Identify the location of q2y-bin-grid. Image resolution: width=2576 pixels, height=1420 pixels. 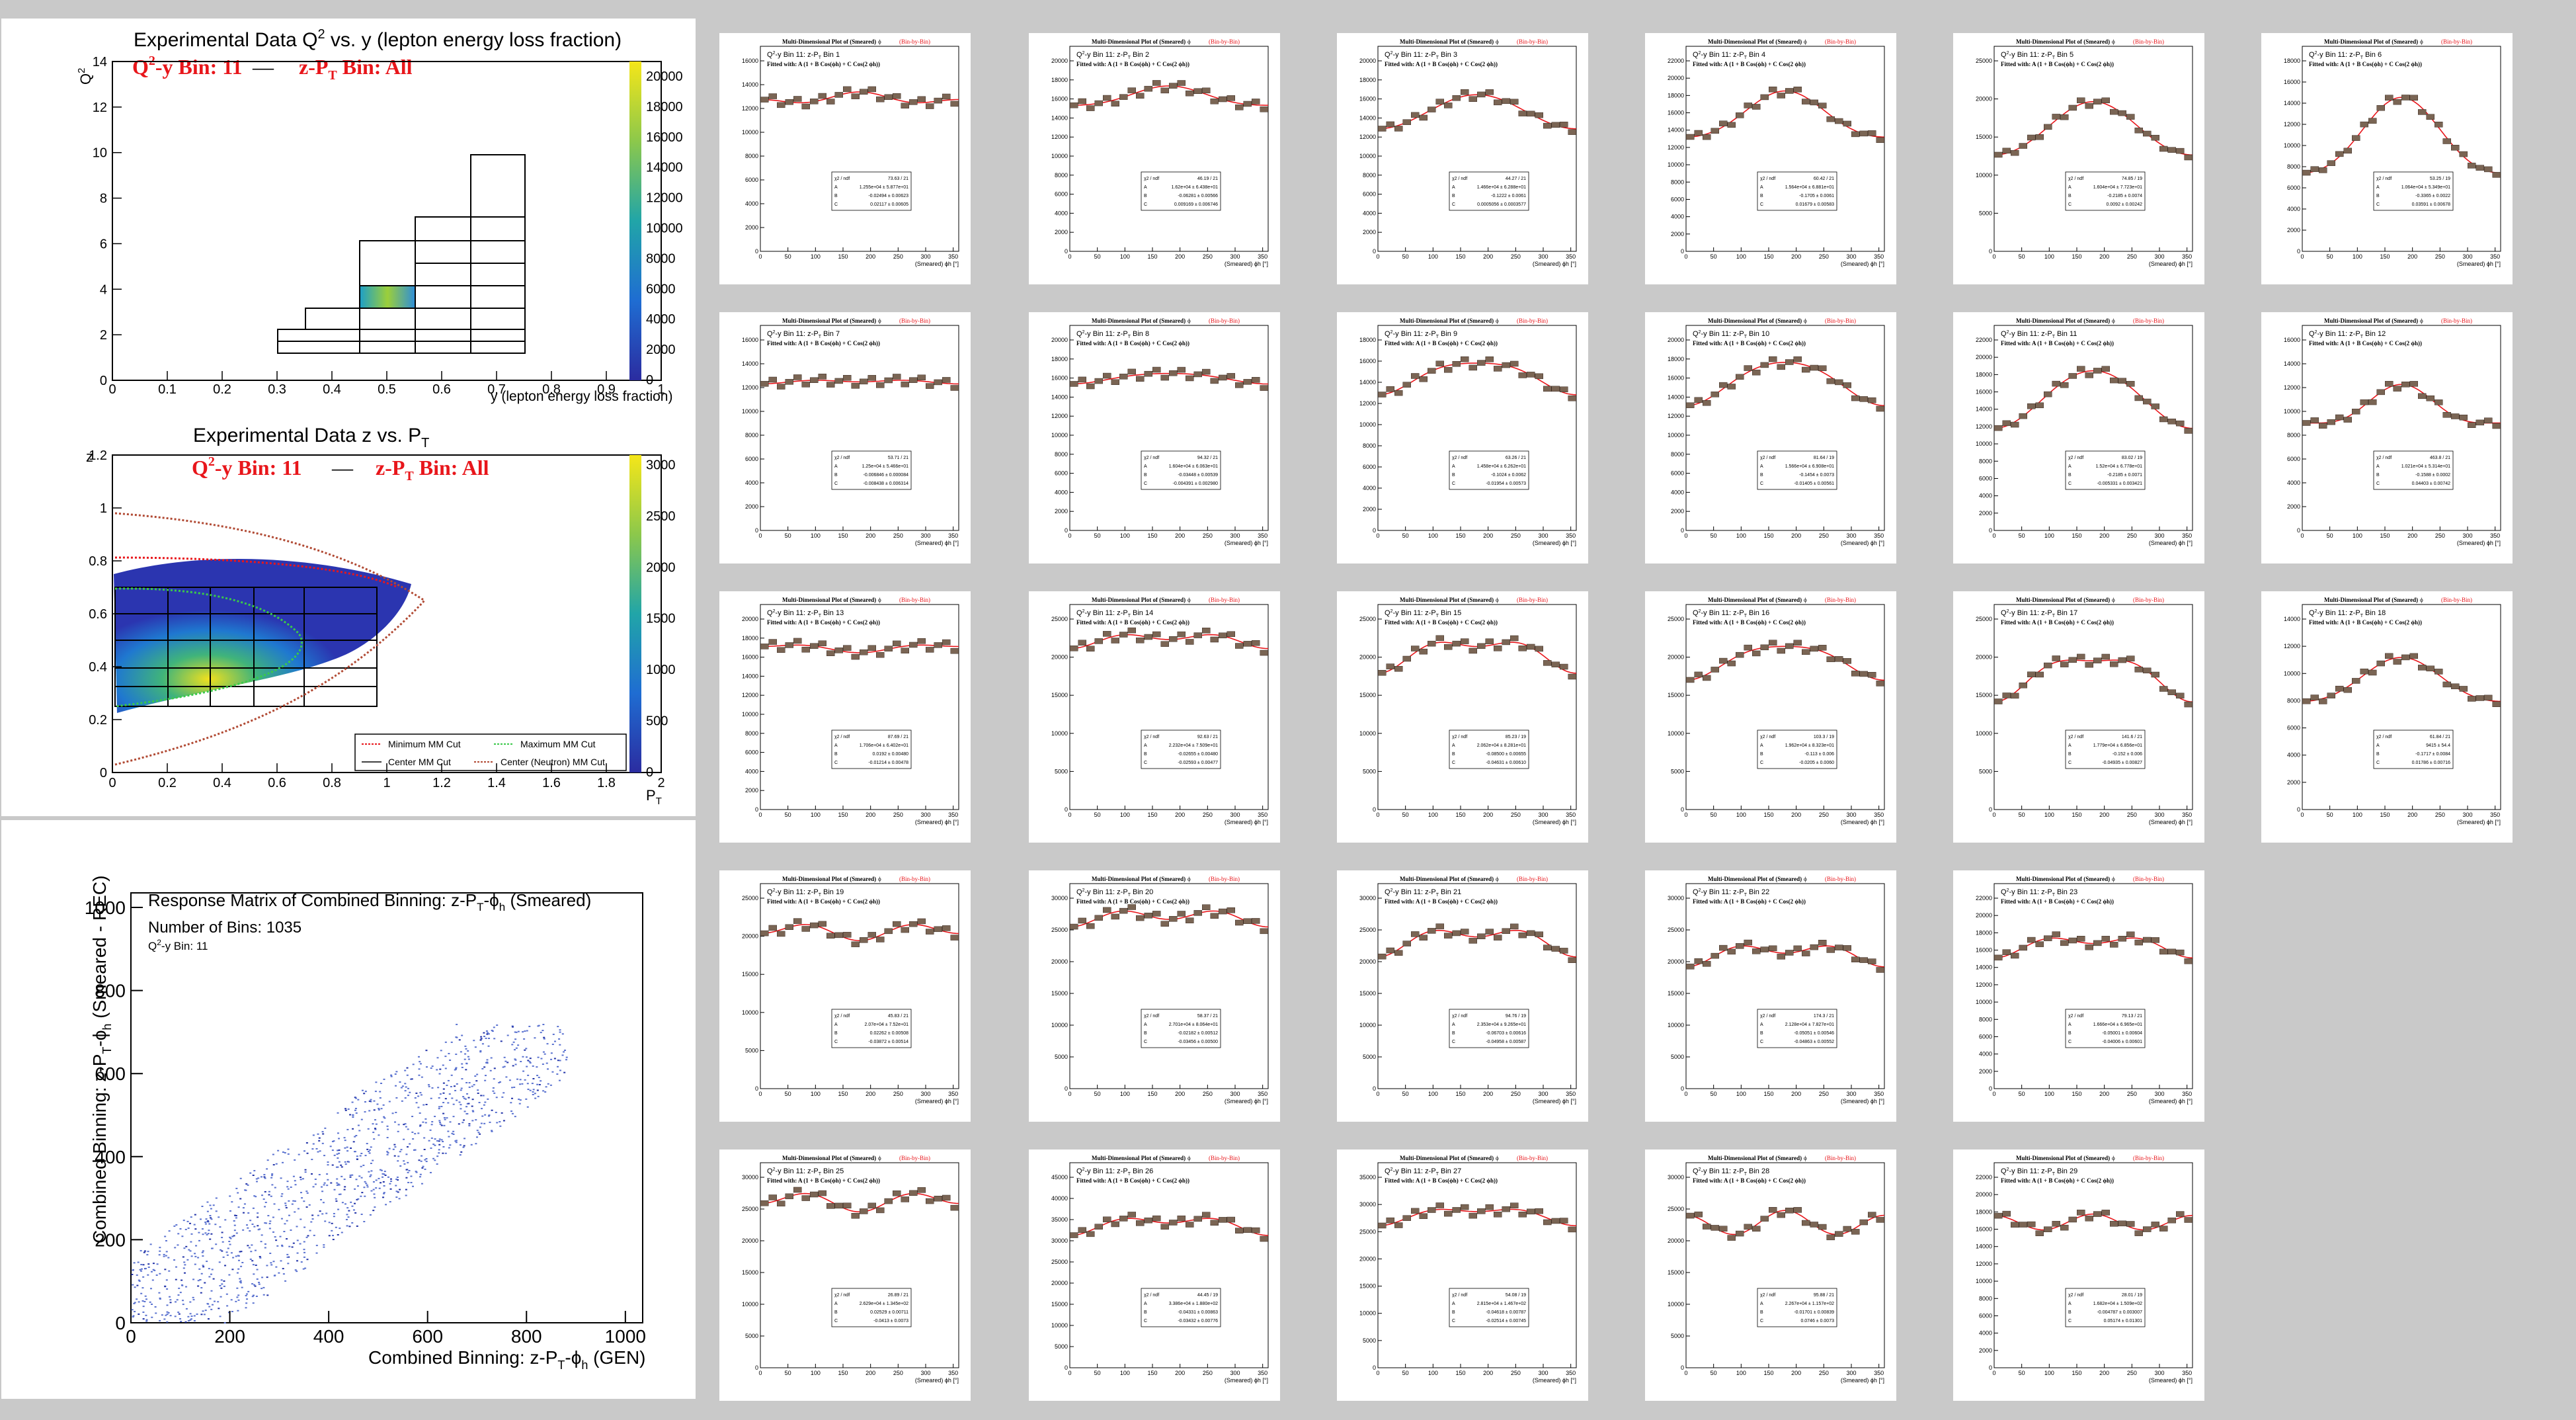
(401, 254).